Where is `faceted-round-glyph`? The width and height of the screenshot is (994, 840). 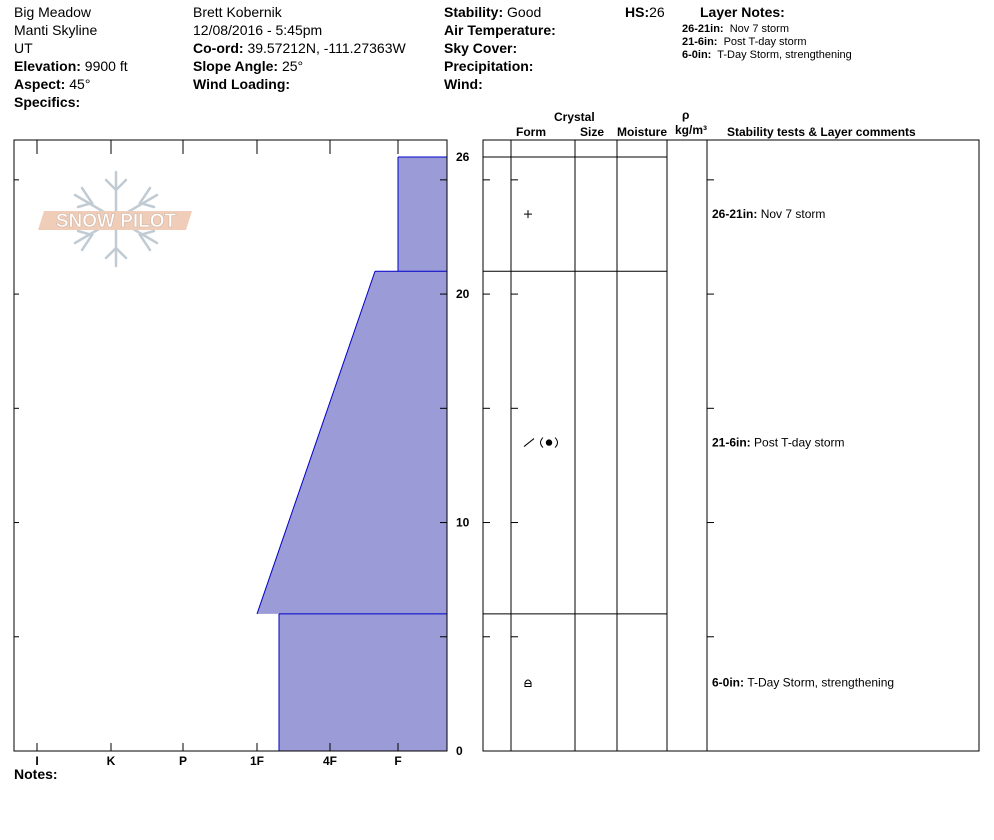 faceted-round-glyph is located at coordinates (528, 683).